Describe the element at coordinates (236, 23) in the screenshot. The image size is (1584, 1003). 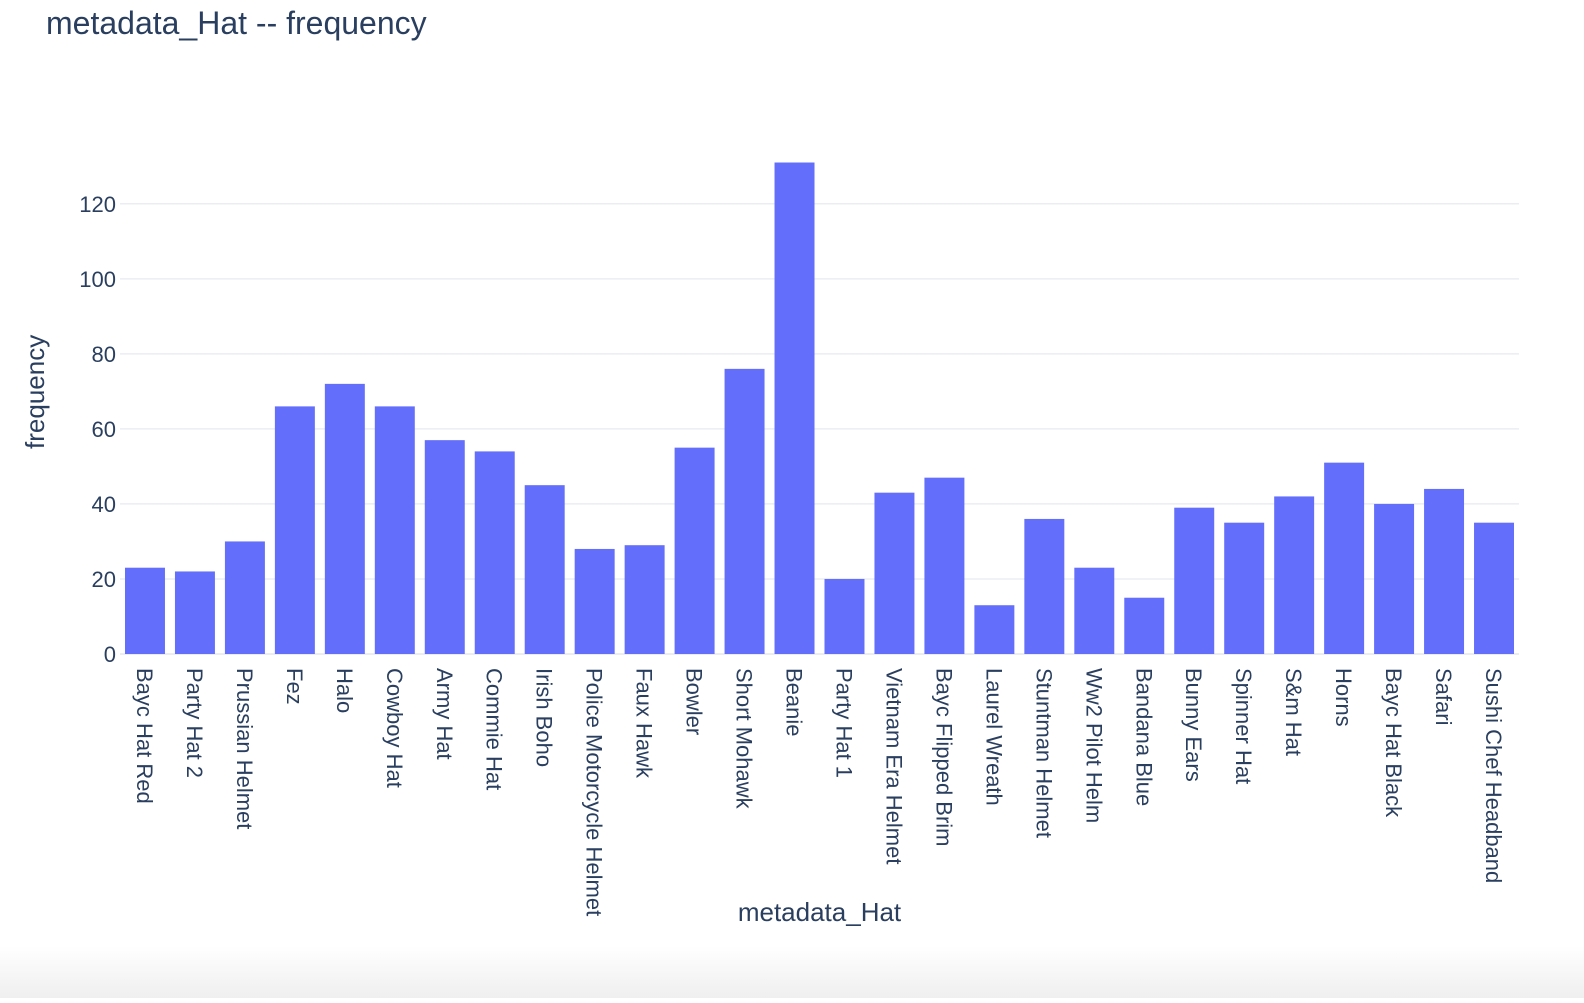
I see `chart-title: metadata_Hat -- frequency` at that location.